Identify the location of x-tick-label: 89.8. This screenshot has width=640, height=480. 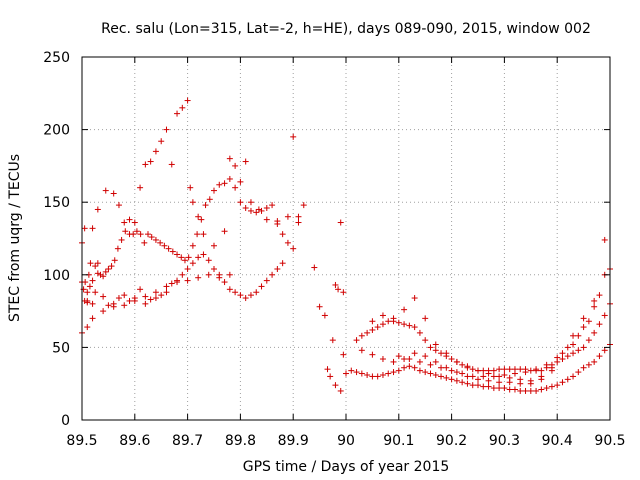
(240, 441).